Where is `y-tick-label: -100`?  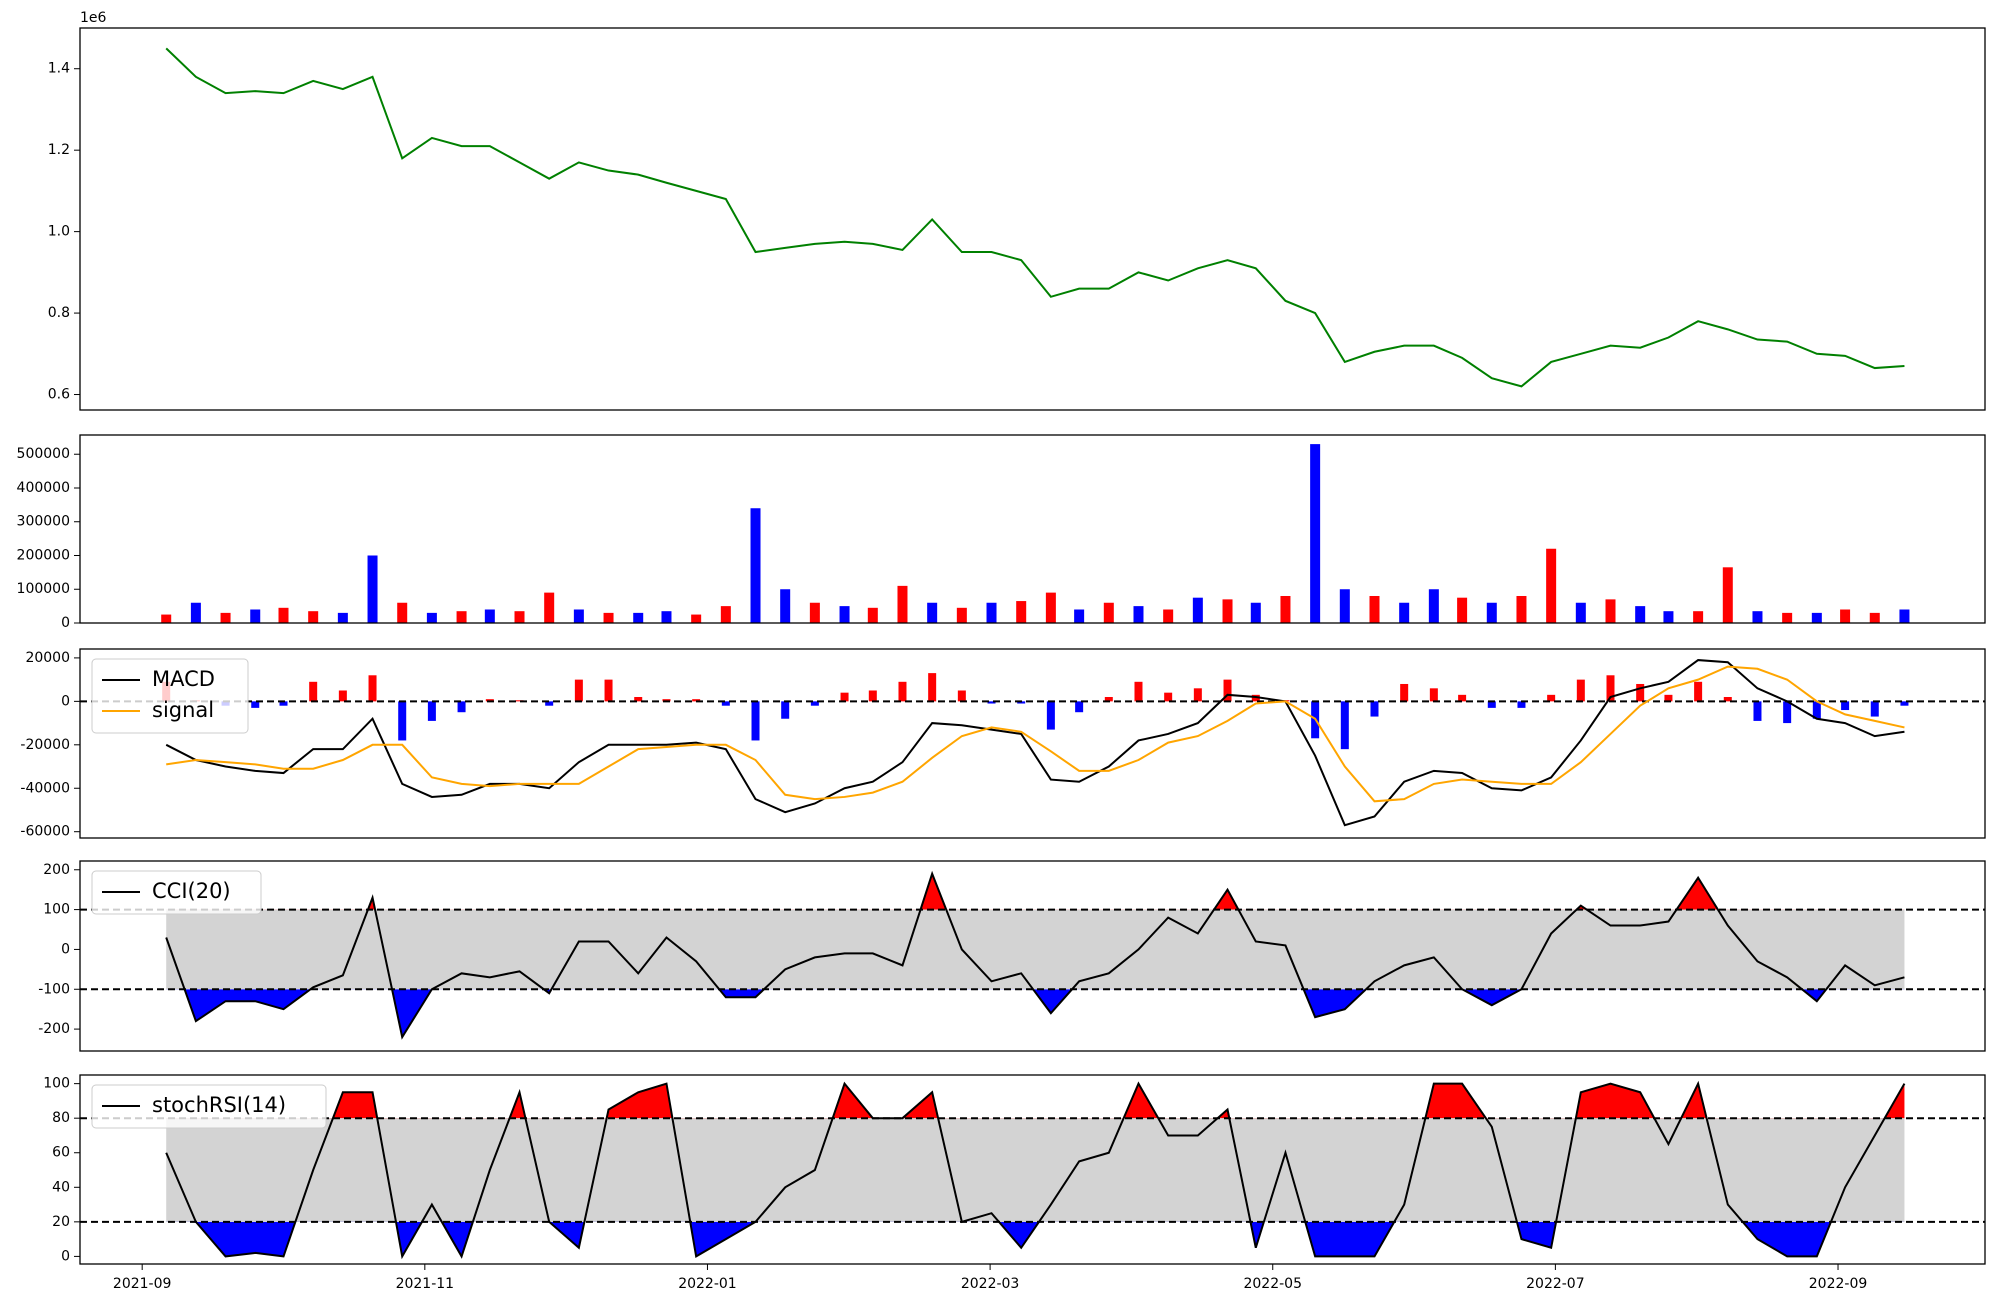 y-tick-label: -100 is located at coordinates (54, 989).